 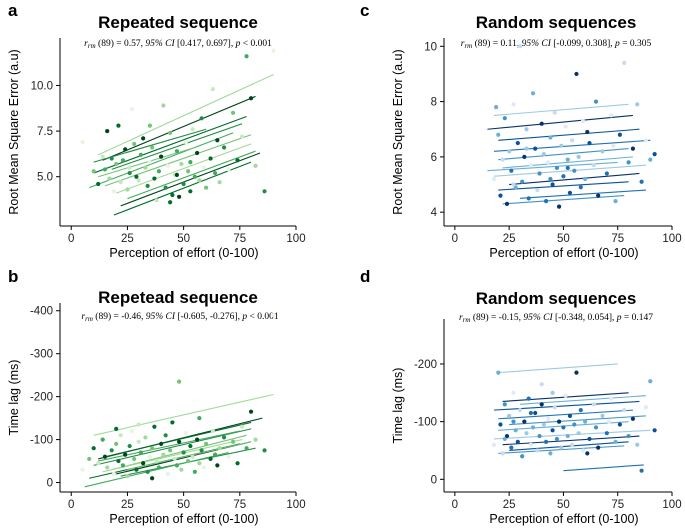 I want to click on x-tick-label: 100, so click(x=671, y=505).